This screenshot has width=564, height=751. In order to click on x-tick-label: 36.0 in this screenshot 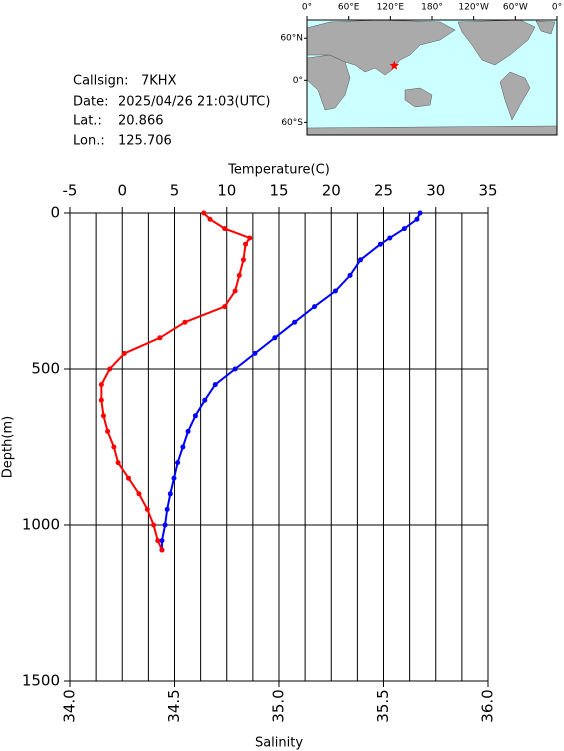, I will do `click(488, 705)`.